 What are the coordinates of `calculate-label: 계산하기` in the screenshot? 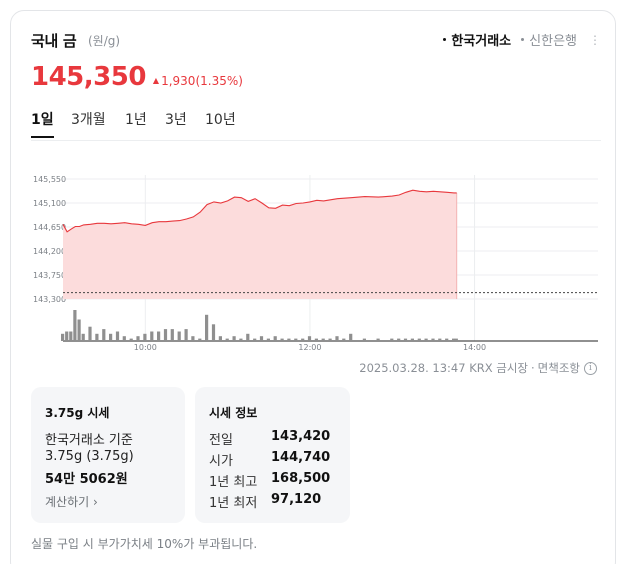 It's located at (67, 502).